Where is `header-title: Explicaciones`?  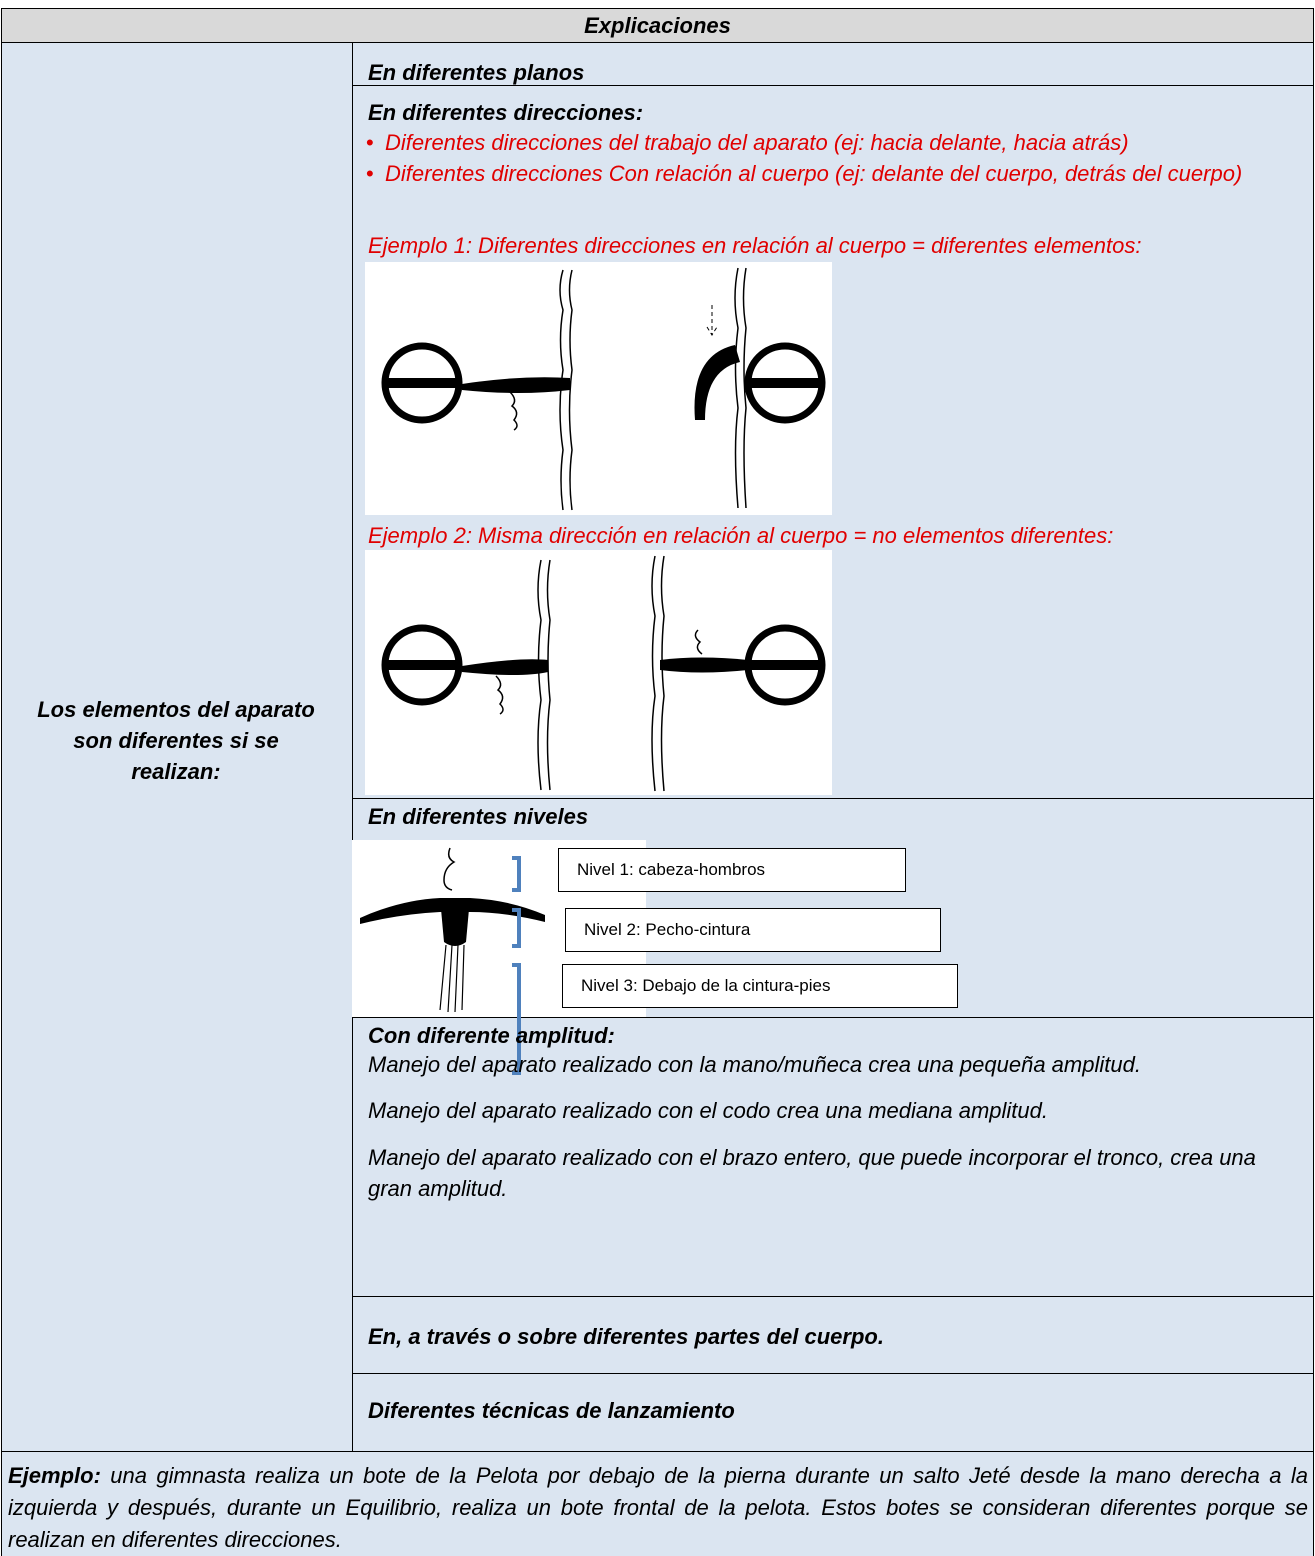
header-title: Explicaciones is located at coordinates (657, 25).